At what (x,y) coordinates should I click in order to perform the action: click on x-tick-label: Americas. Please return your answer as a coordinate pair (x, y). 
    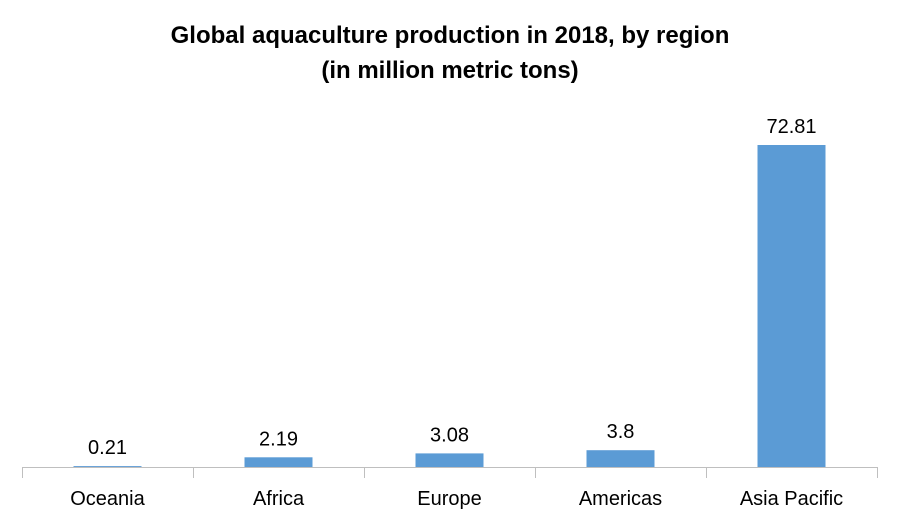
    Looking at the image, I should click on (620, 499).